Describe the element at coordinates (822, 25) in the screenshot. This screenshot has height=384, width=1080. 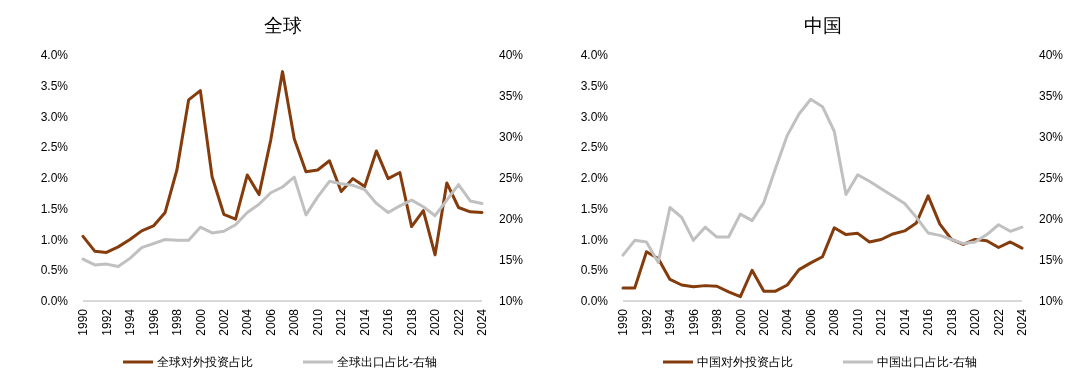
I see `chart-title: 中国` at that location.